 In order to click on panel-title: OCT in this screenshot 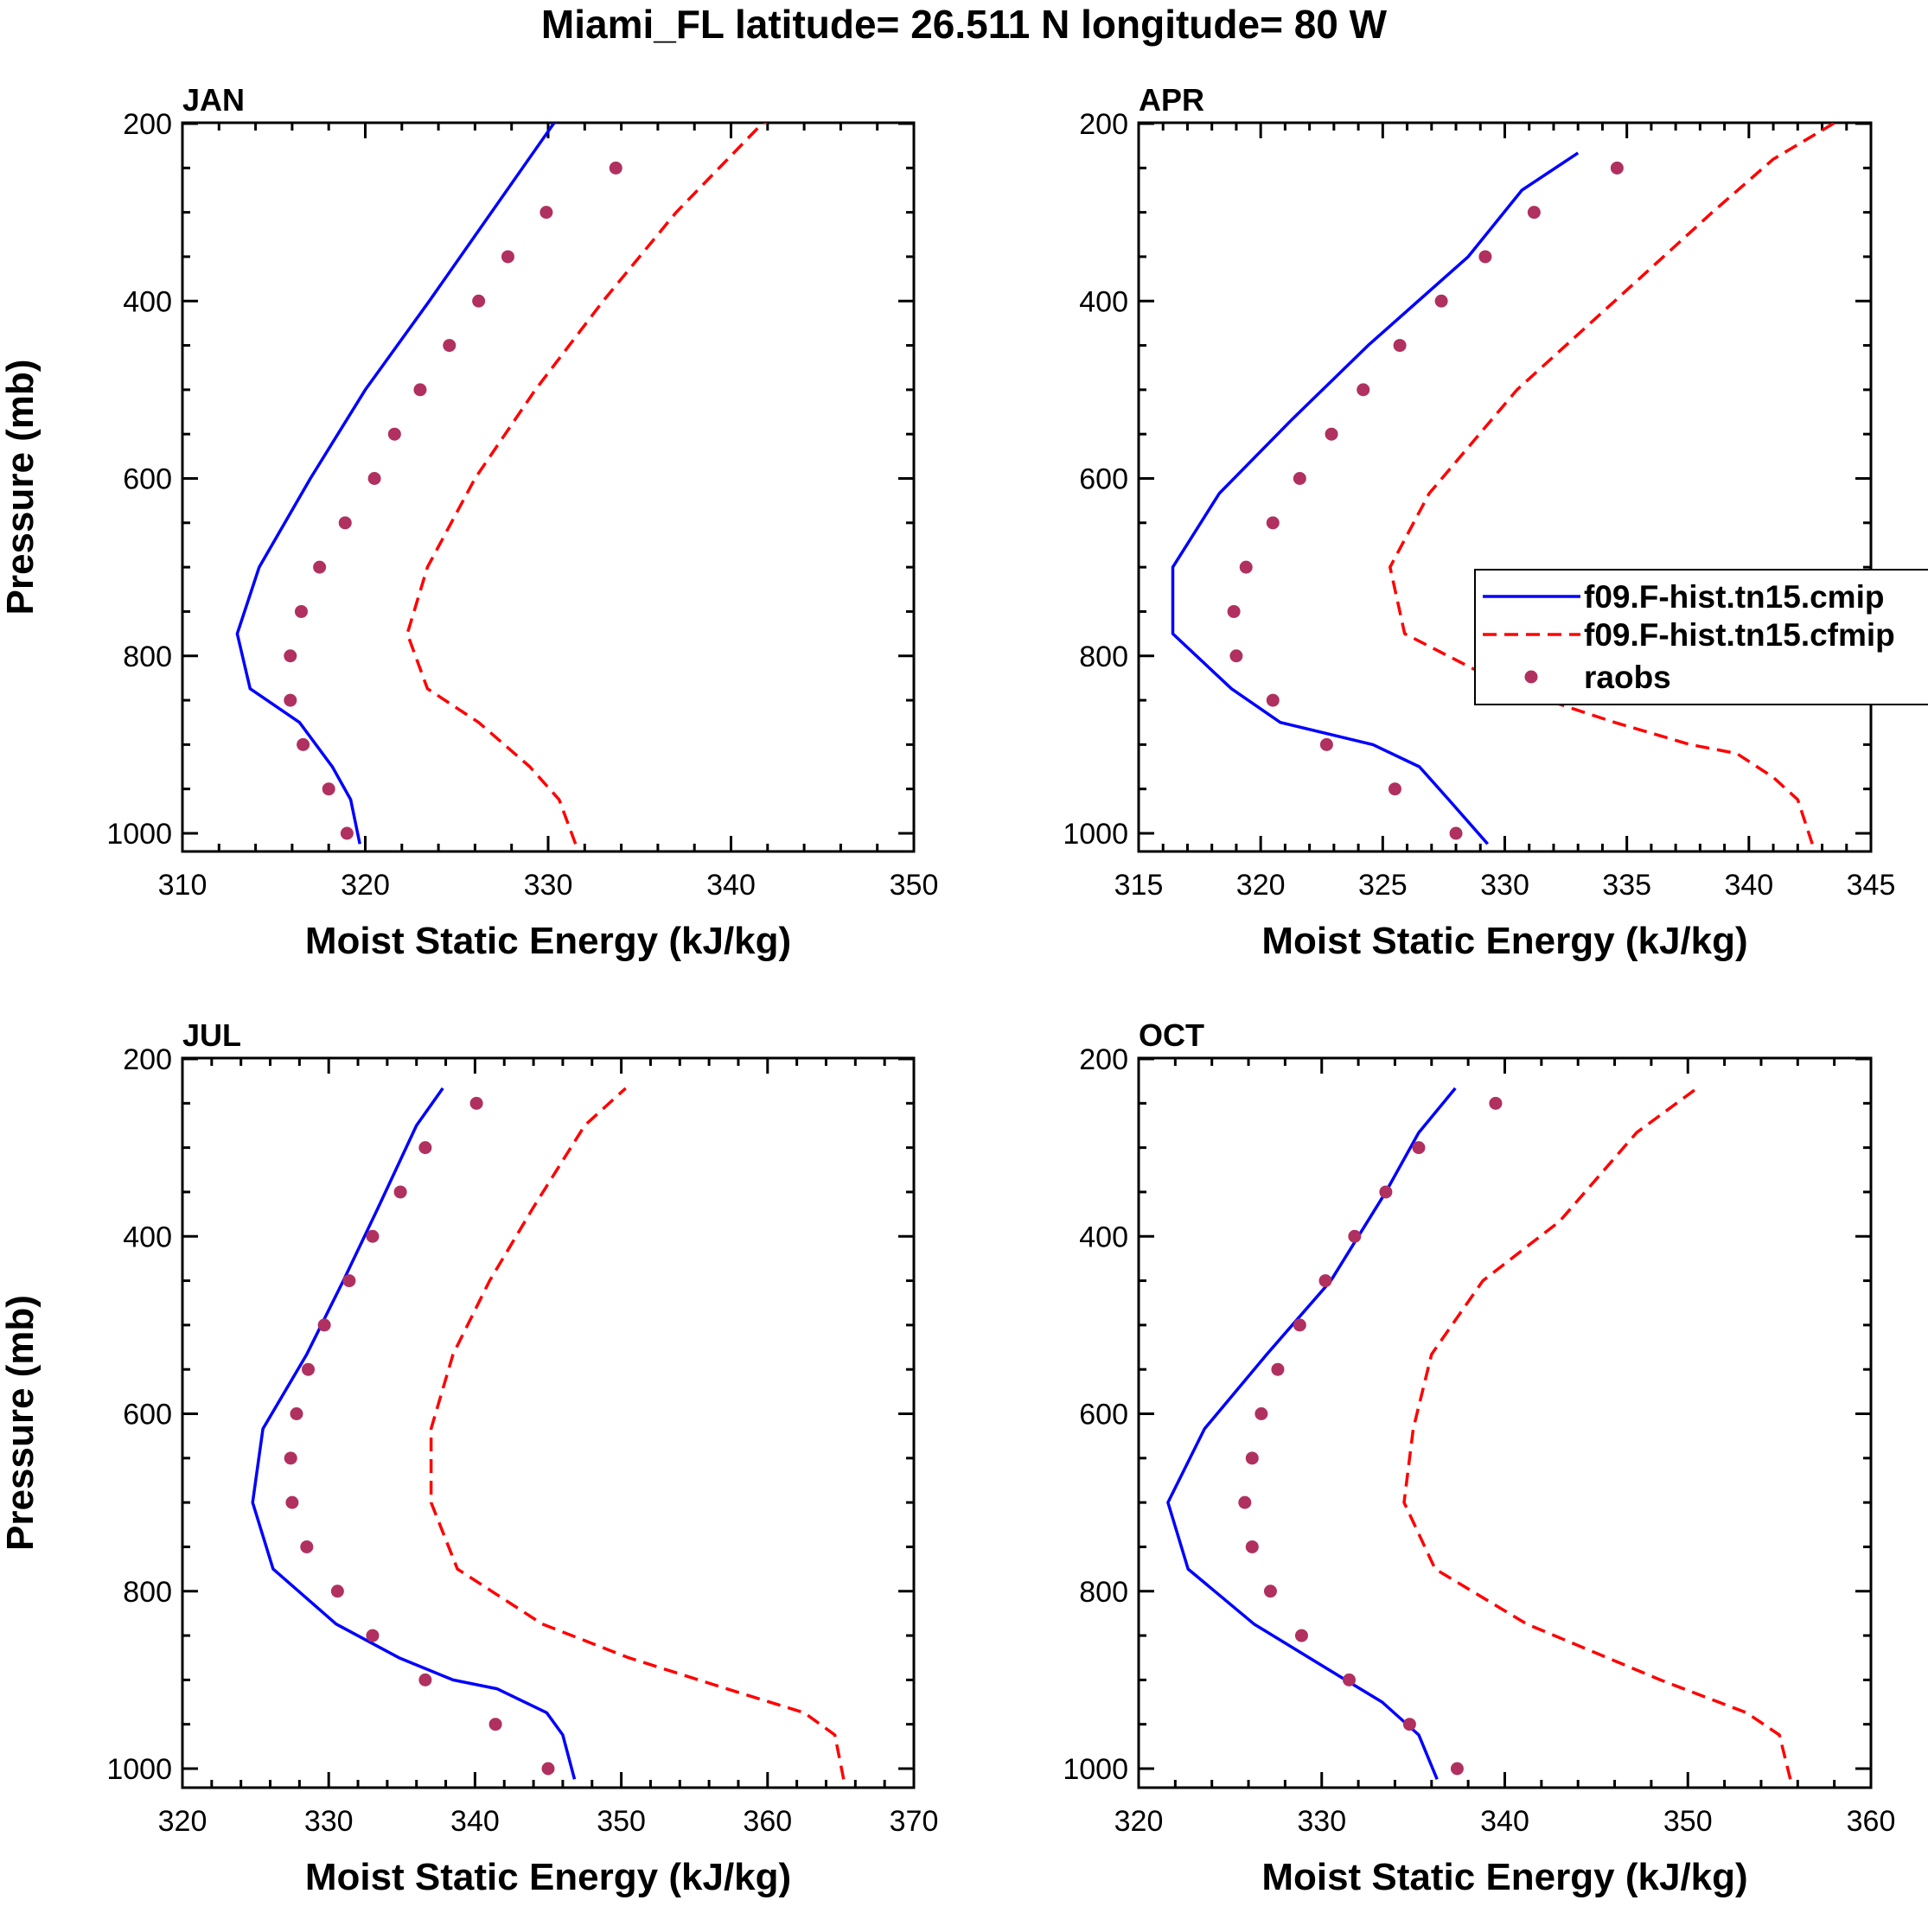, I will do `click(1171, 1035)`.